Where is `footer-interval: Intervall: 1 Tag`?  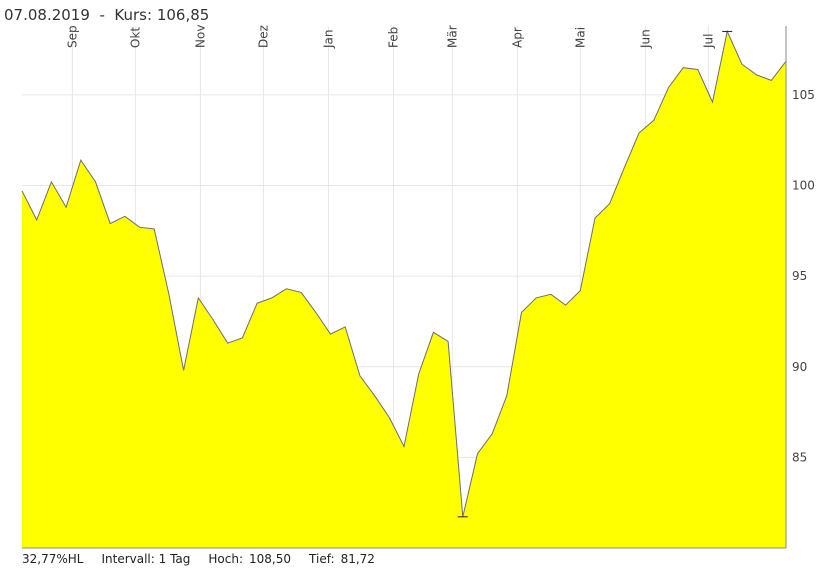
footer-interval: Intervall: 1 Tag is located at coordinates (145, 559).